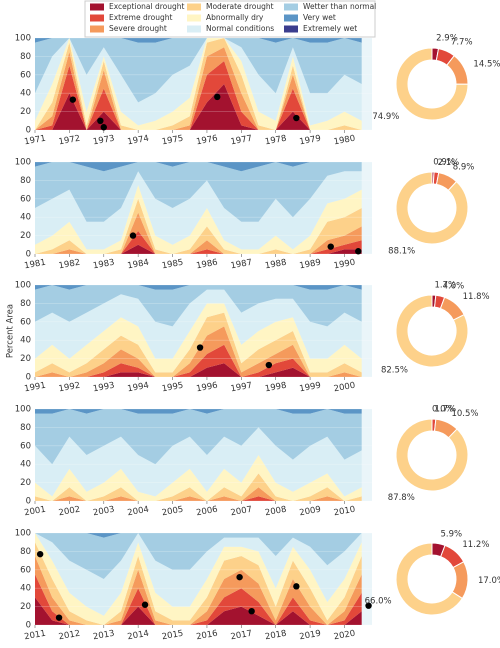  Describe the element at coordinates (69, 265) in the screenshot. I see `x-tick-label: 1982` at that location.